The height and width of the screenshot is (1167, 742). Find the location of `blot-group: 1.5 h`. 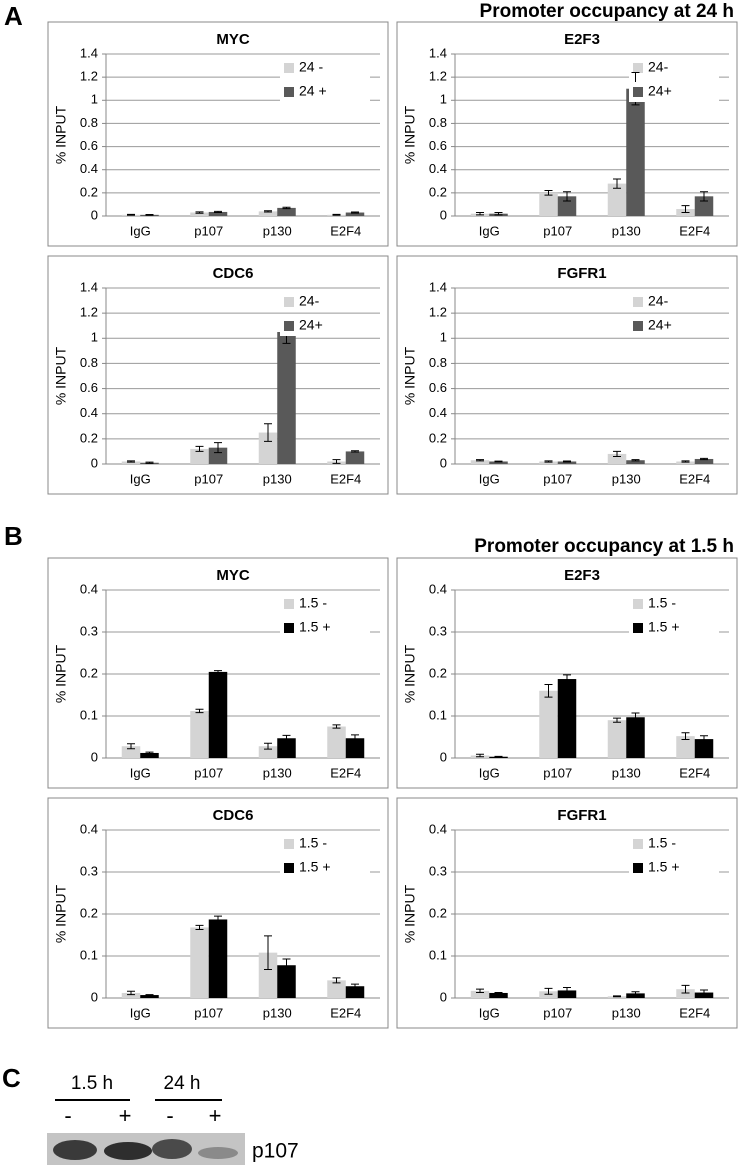

blot-group: 1.5 h is located at coordinates (92, 1083).